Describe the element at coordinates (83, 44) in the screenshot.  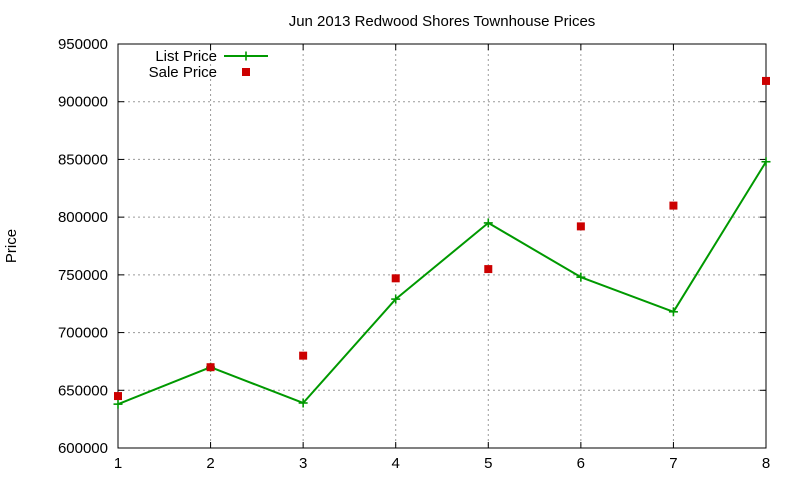
I see `y-tick-label: 950000` at that location.